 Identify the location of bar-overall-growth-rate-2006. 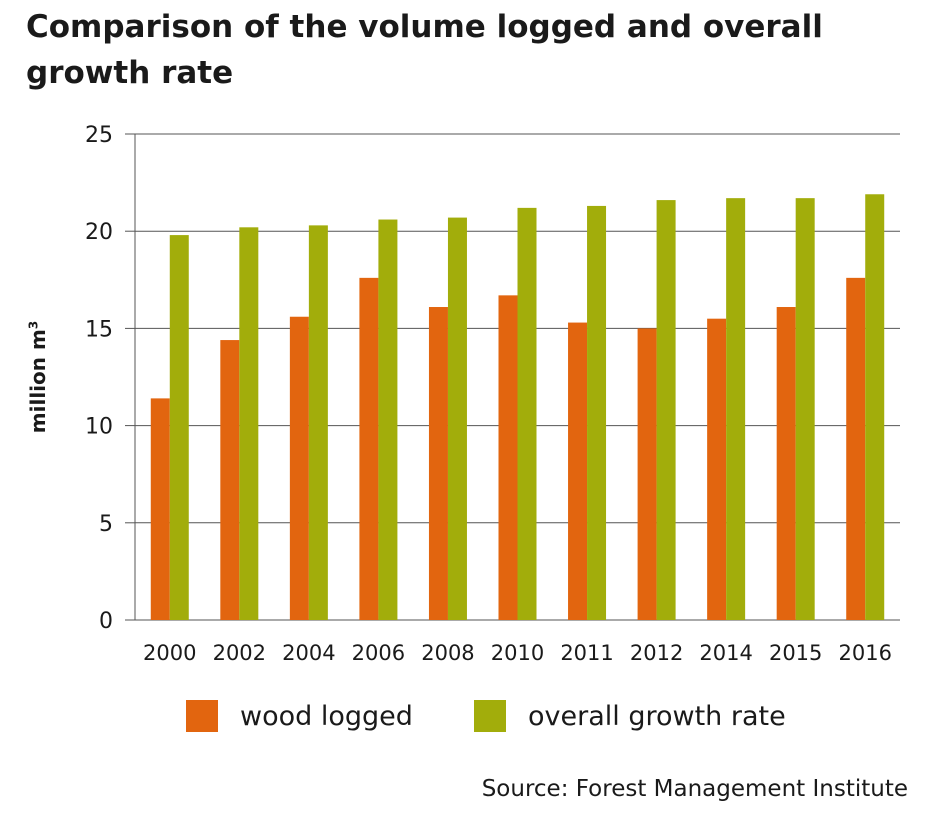
(388, 419).